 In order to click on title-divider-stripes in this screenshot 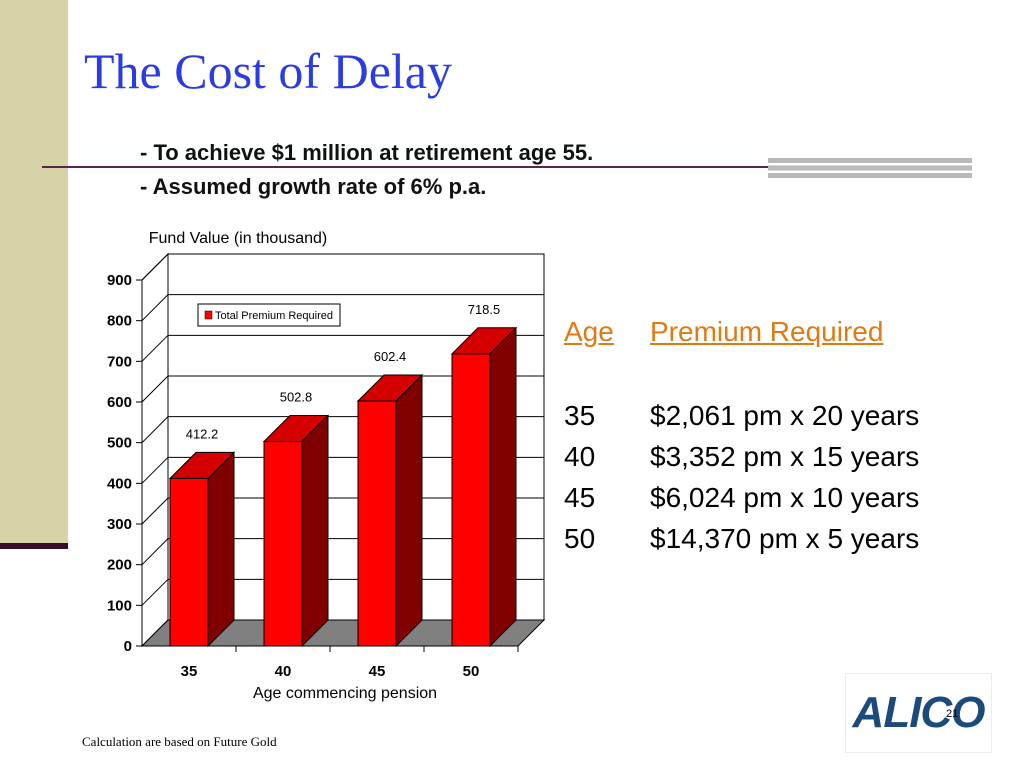, I will do `click(870, 168)`.